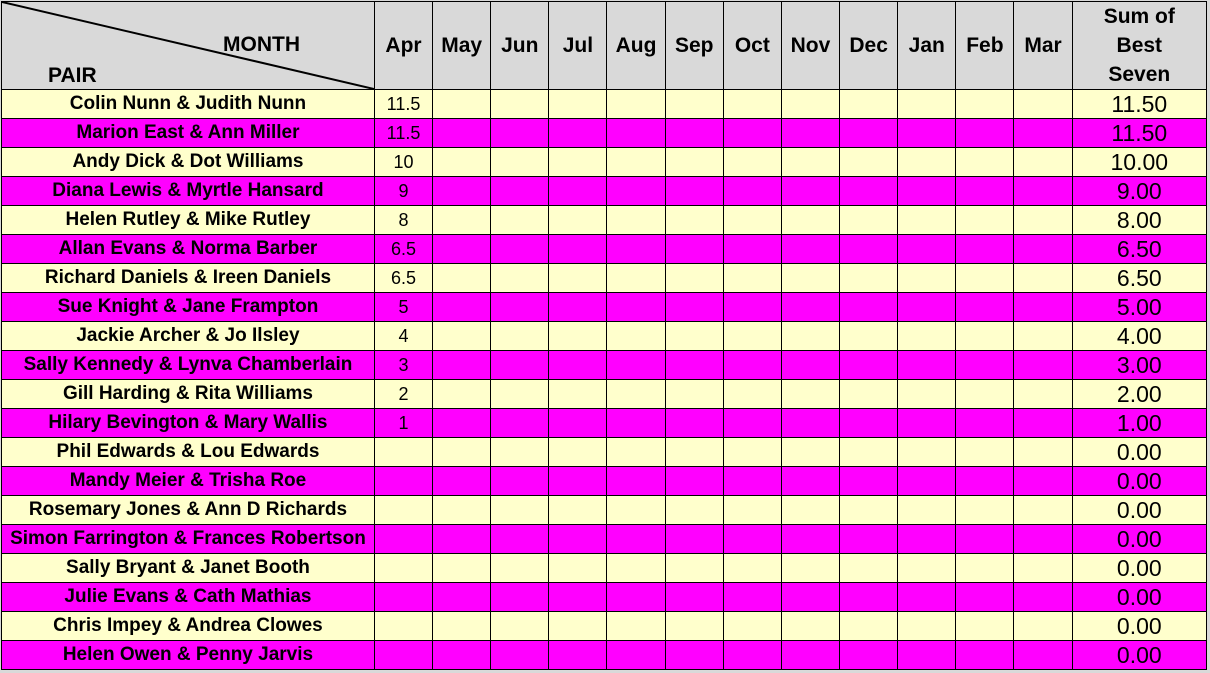 This screenshot has height=673, width=1210. Describe the element at coordinates (188, 104) in the screenshot. I see `pair-name-cell: Colin Nunn & Judith Nunn` at that location.